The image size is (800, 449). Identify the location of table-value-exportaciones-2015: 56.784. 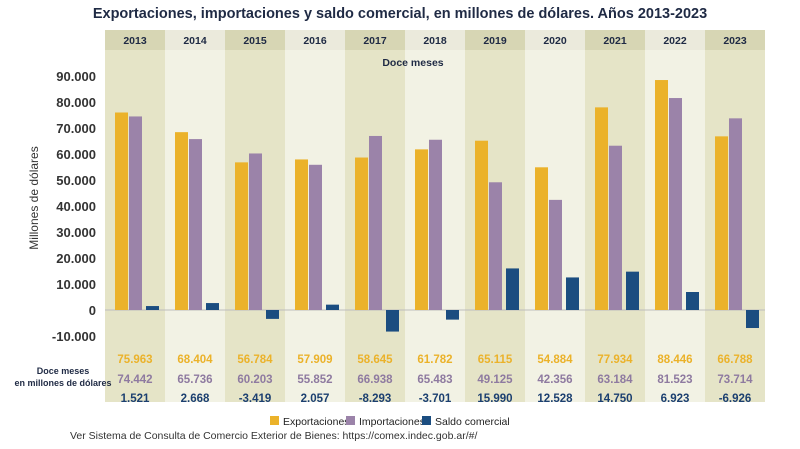
(255, 360).